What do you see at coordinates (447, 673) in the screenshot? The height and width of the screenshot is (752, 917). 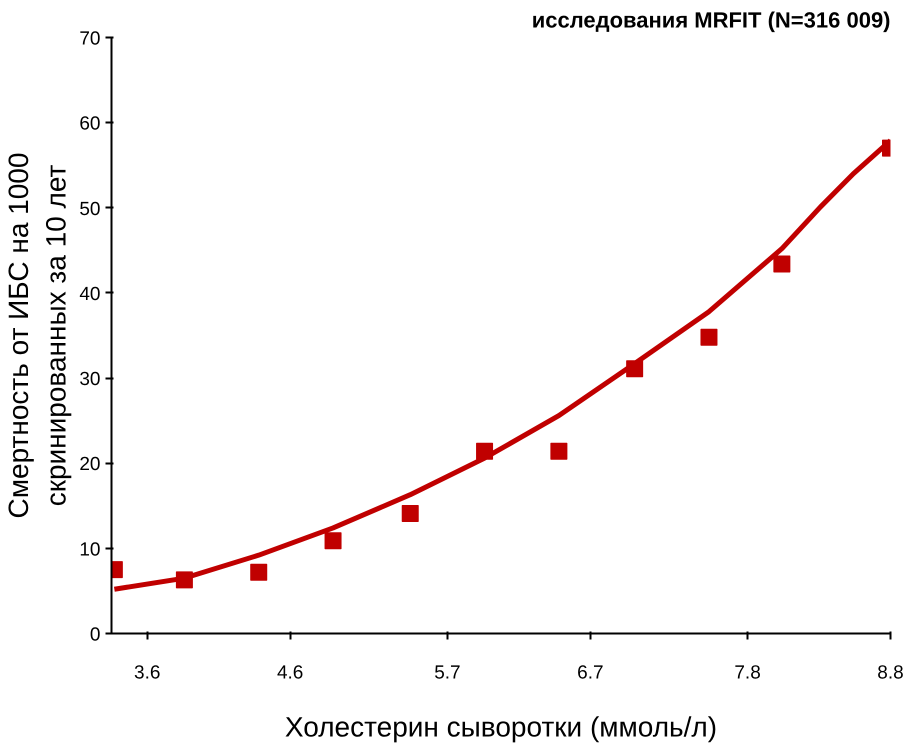 I see `x-tick-label: 5.7` at bounding box center [447, 673].